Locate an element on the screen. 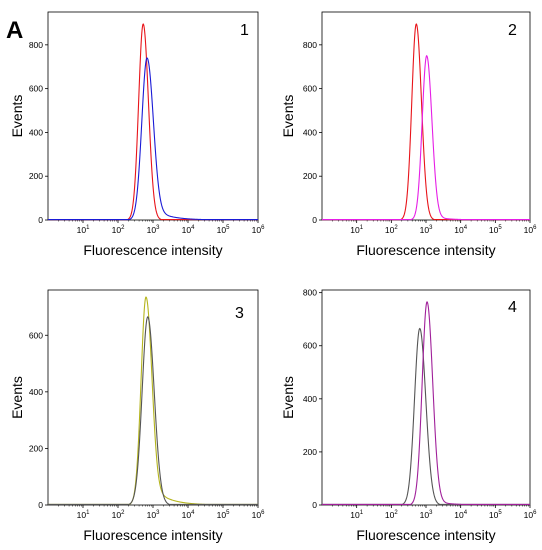 This screenshot has width=542, height=550. figure-label: A is located at coordinates (14, 30).